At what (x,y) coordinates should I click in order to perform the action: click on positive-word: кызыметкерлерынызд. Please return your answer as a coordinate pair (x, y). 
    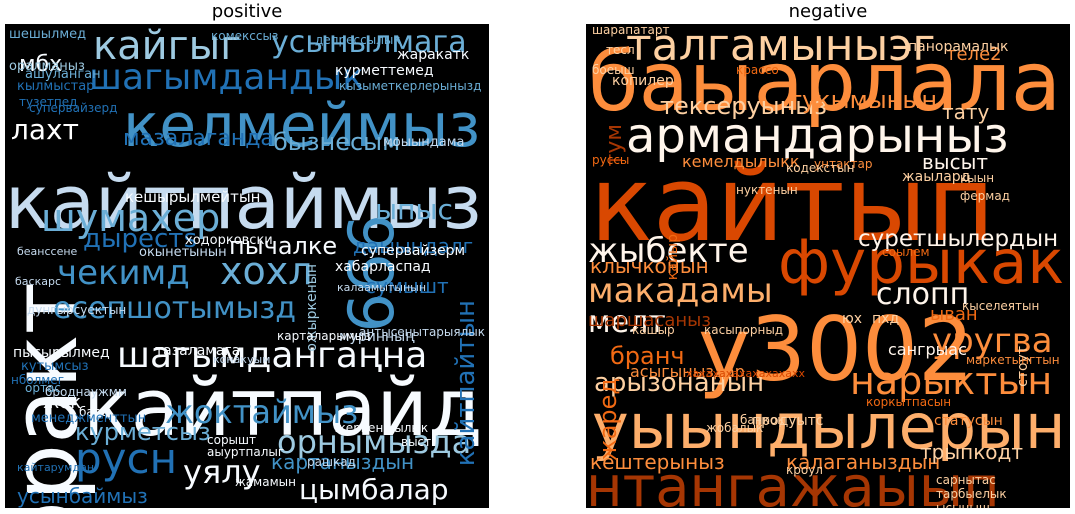
    Looking at the image, I should click on (410, 86).